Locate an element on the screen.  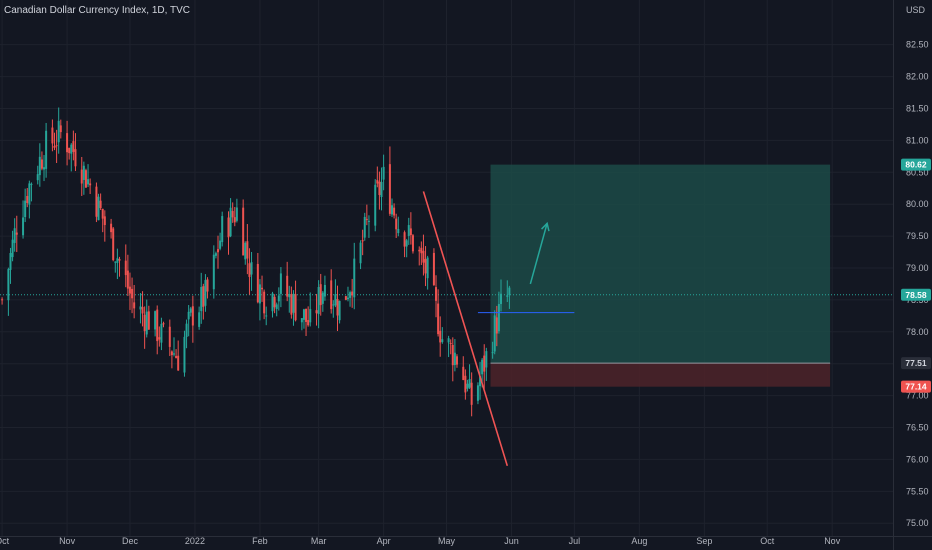
drawings is located at coordinates (498, 329).